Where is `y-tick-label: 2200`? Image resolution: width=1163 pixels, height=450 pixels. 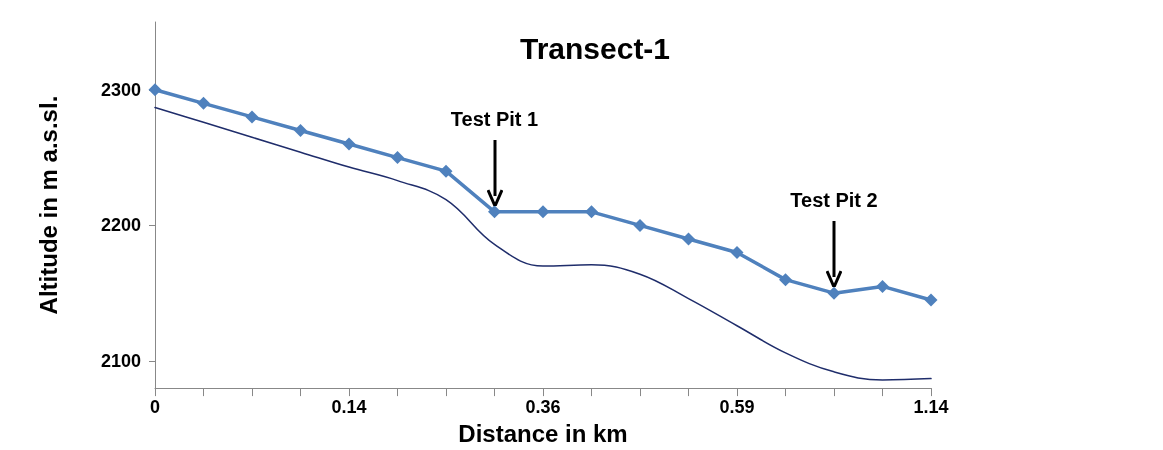 y-tick-label: 2200 is located at coordinates (120, 225).